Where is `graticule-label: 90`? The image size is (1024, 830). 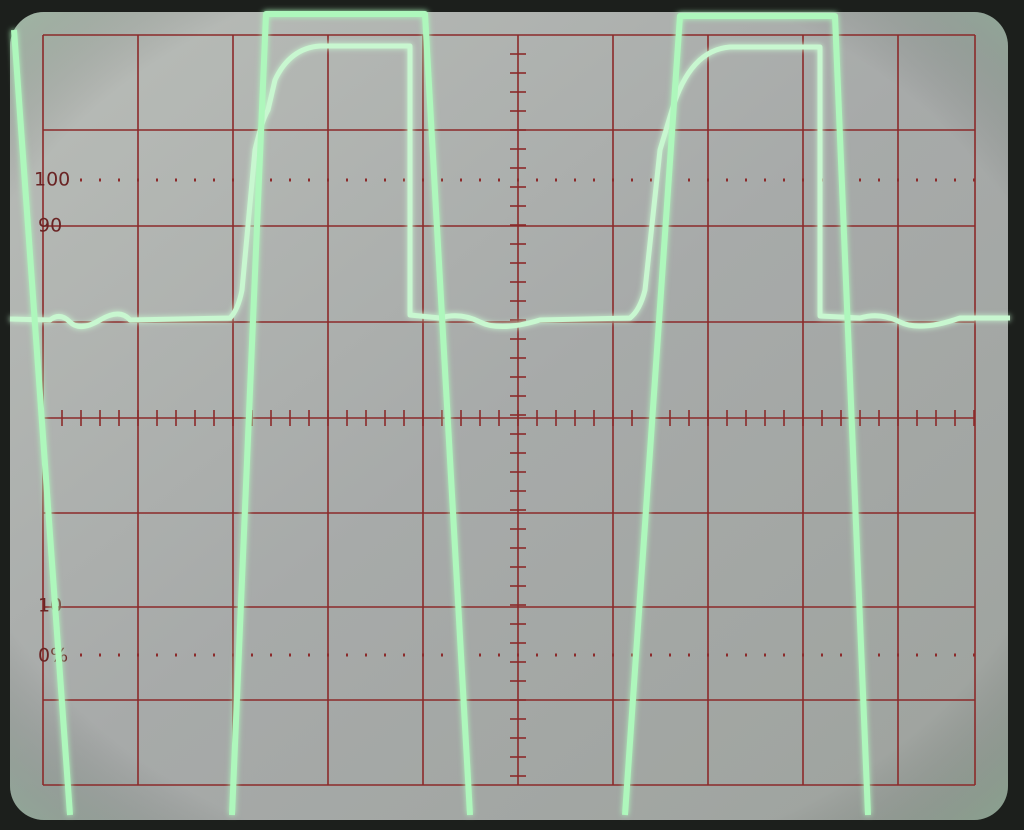
graticule-label: 90 is located at coordinates (50, 226).